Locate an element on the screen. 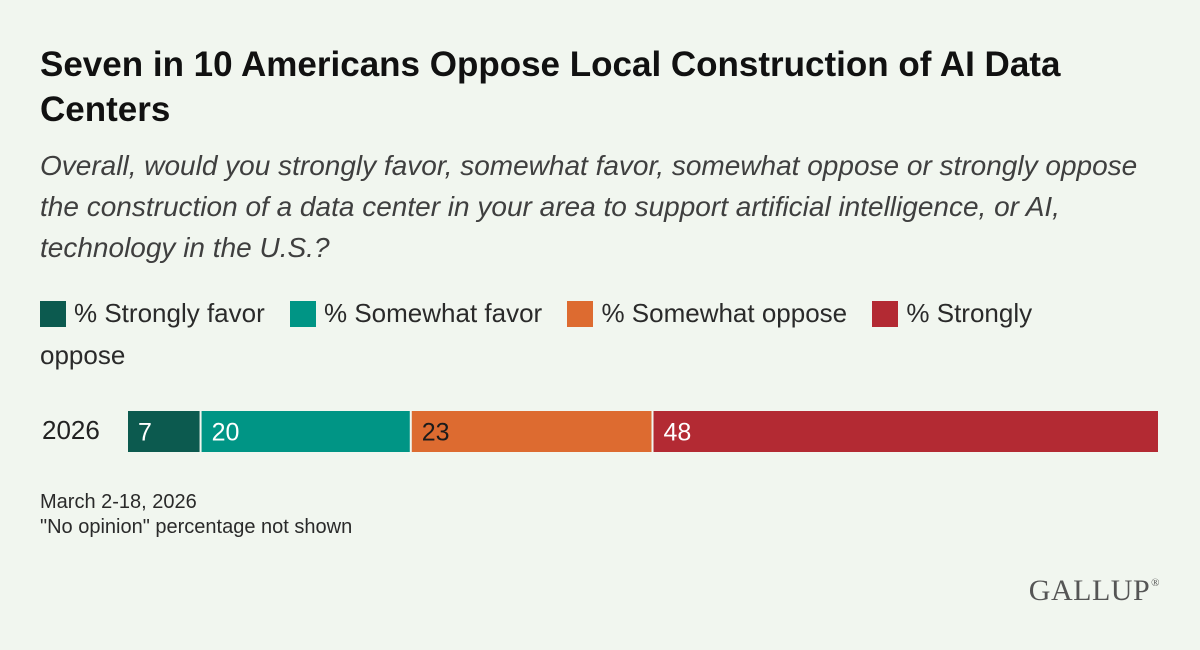 This screenshot has height=650, width=1200. legend-item-somewhat-favor: % Somewhat favor is located at coordinates (416, 313).